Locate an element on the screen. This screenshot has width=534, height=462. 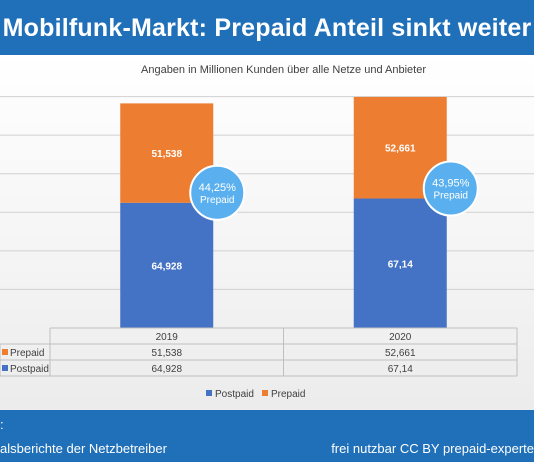
share-bubble-2020 is located at coordinates (450, 188).